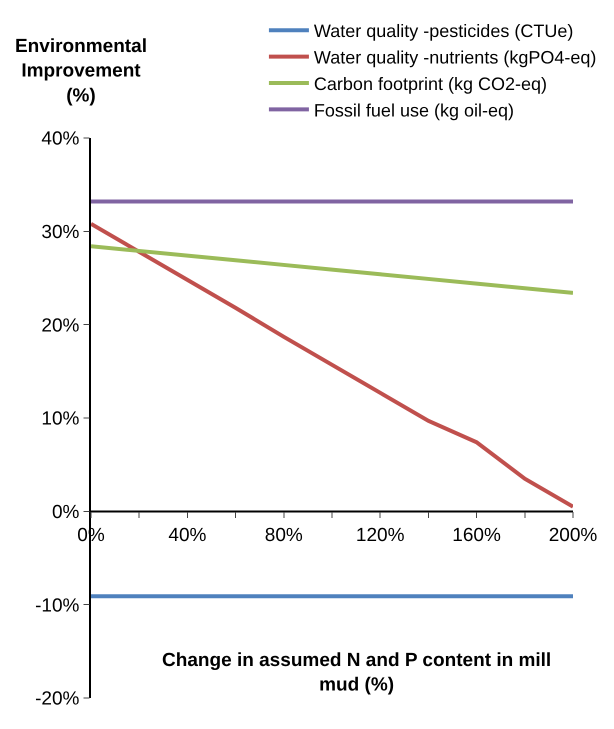 This screenshot has height=729, width=614. What do you see at coordinates (444, 31) in the screenshot?
I see `legend-label: Water quality -pesticides (CTUe)` at bounding box center [444, 31].